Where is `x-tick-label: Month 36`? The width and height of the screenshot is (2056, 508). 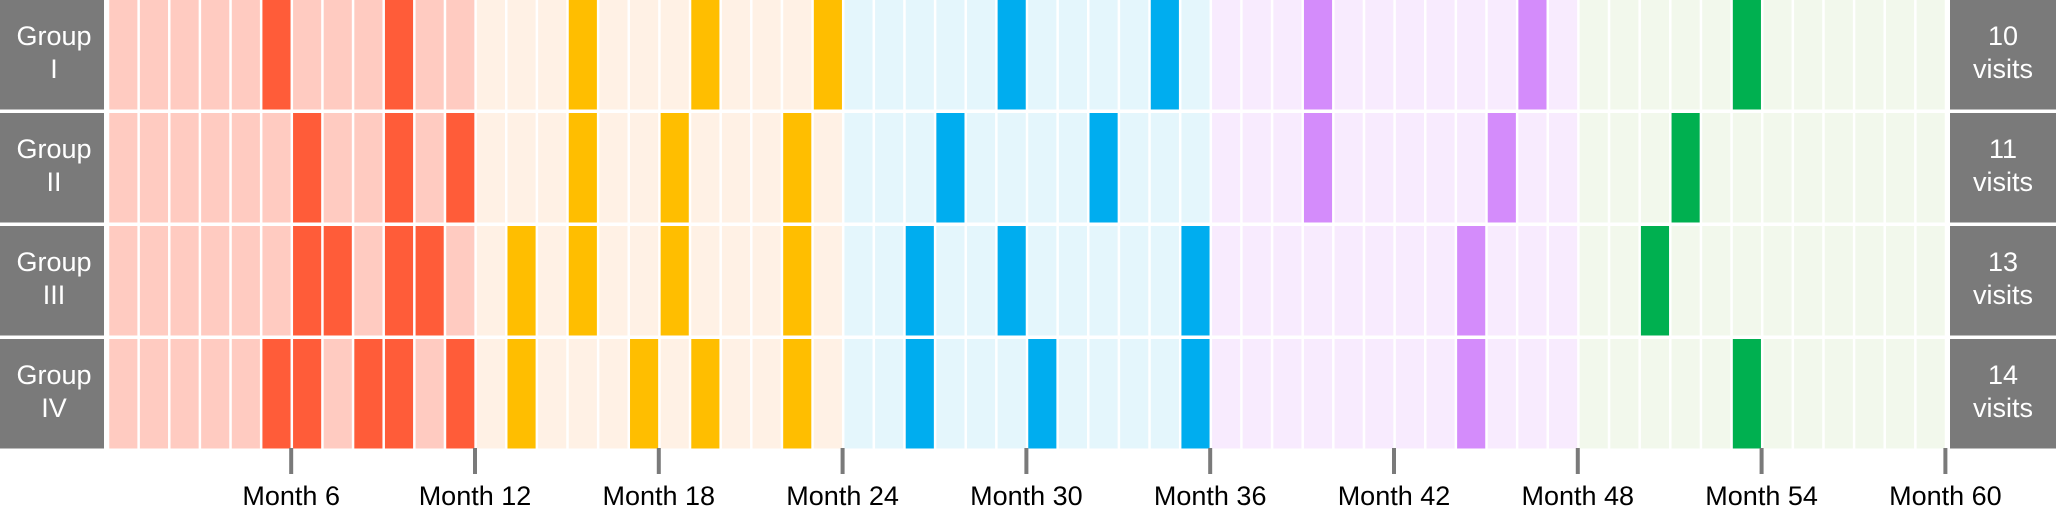 x-tick-label: Month 36 is located at coordinates (1210, 494).